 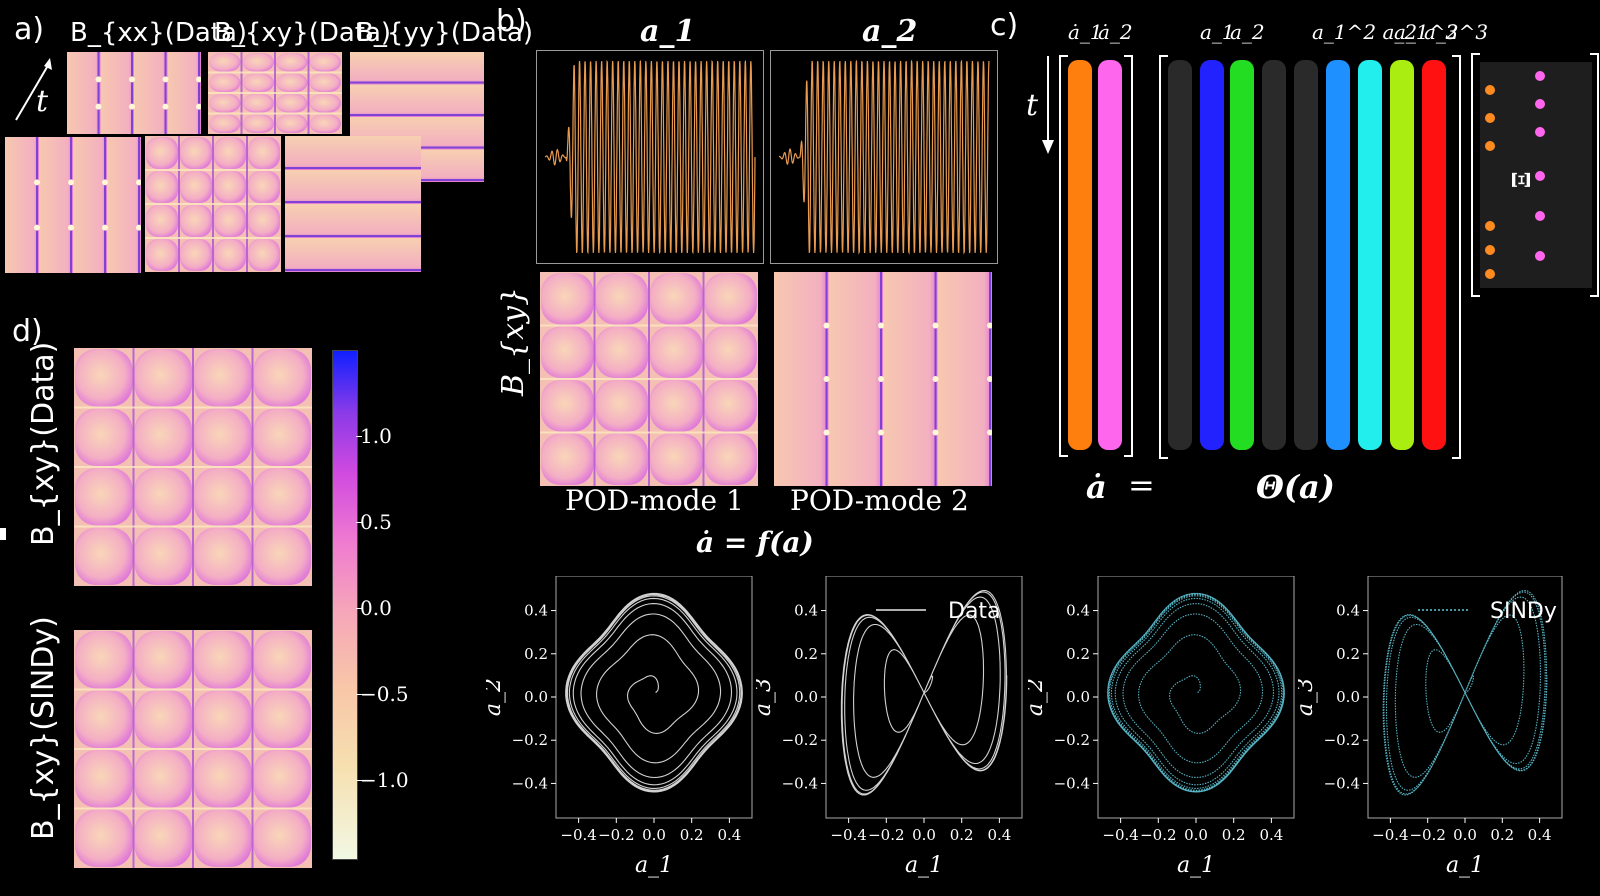 What do you see at coordinates (345, 605) in the screenshot?
I see `colorbar` at bounding box center [345, 605].